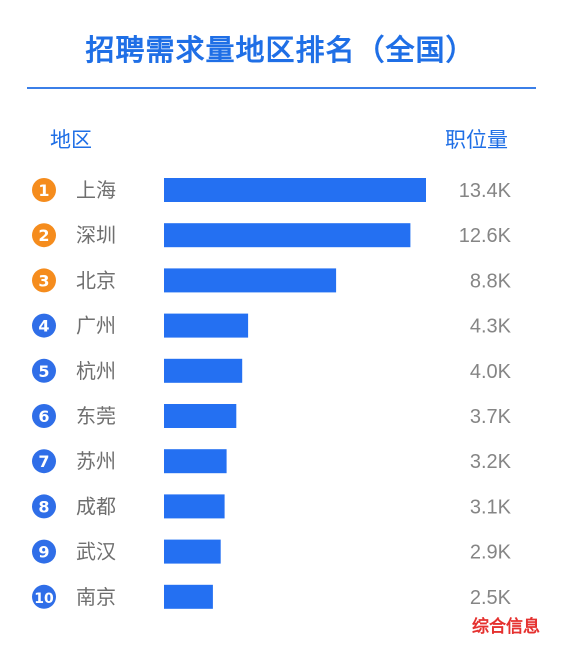 This screenshot has height=646, width=561. What do you see at coordinates (96, 506) in the screenshot?
I see `region-label-8: 成都` at bounding box center [96, 506].